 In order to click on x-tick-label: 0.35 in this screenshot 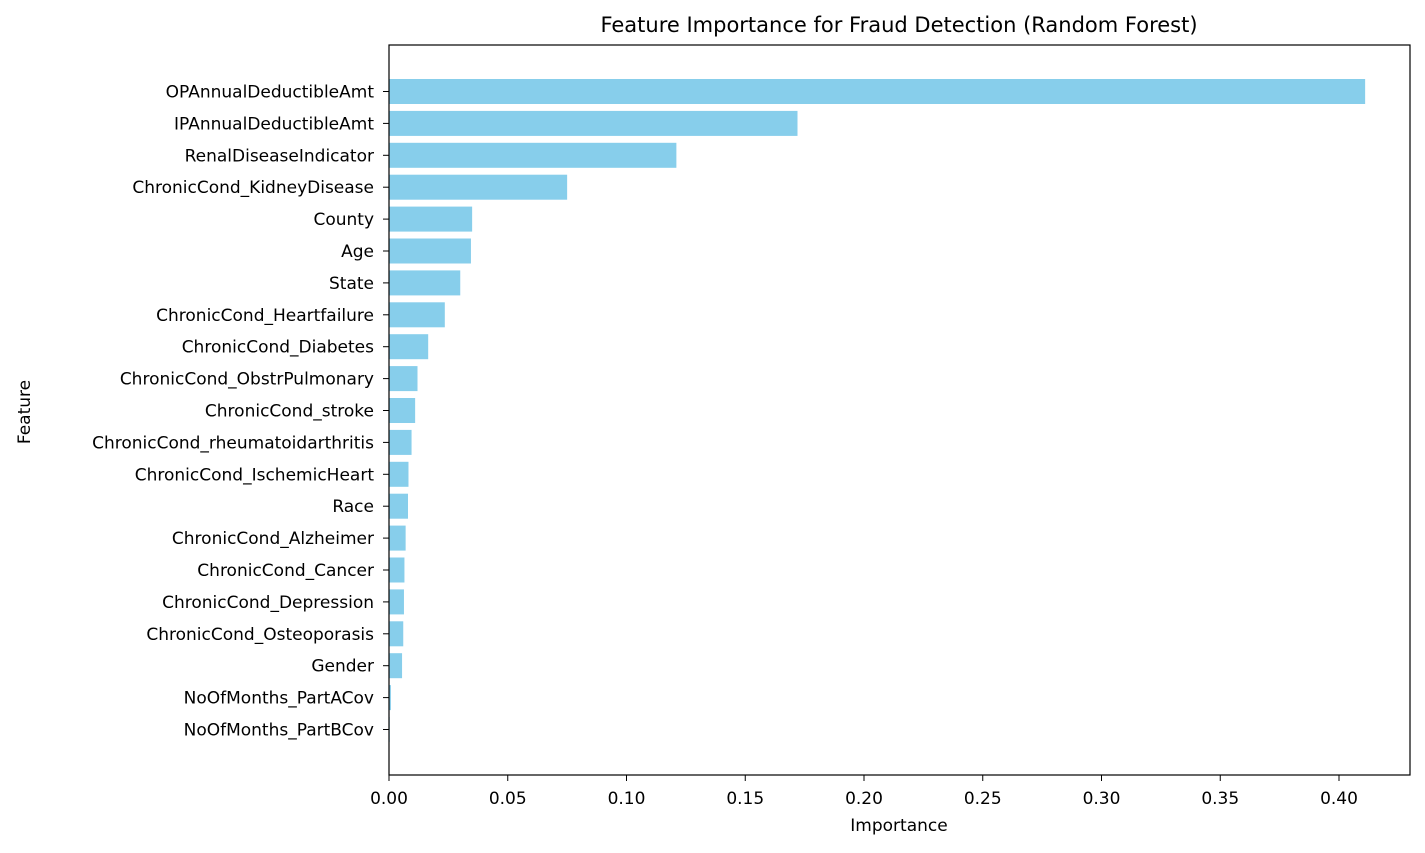, I will do `click(1220, 799)`.